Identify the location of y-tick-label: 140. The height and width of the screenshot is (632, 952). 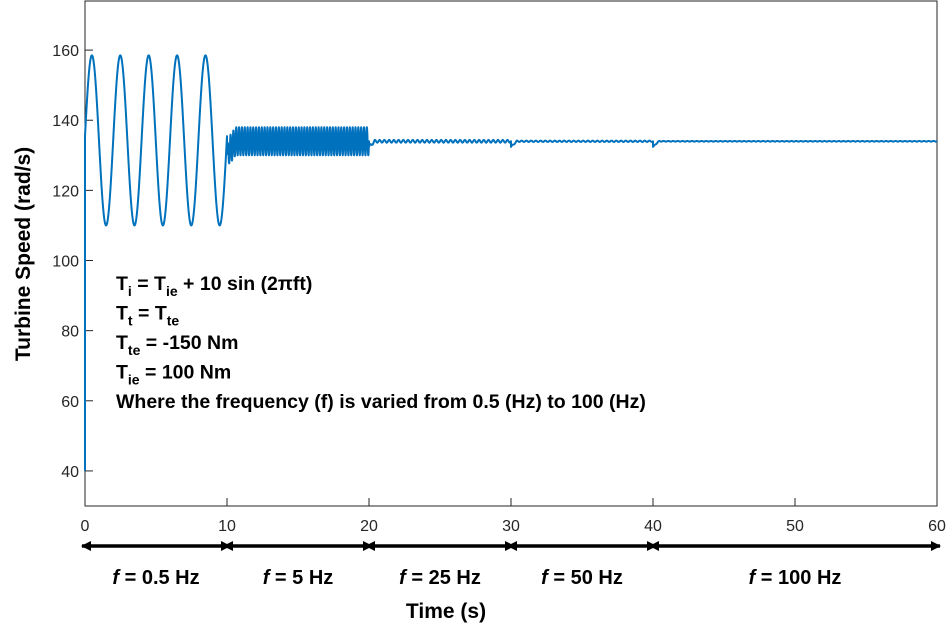
(65, 121).